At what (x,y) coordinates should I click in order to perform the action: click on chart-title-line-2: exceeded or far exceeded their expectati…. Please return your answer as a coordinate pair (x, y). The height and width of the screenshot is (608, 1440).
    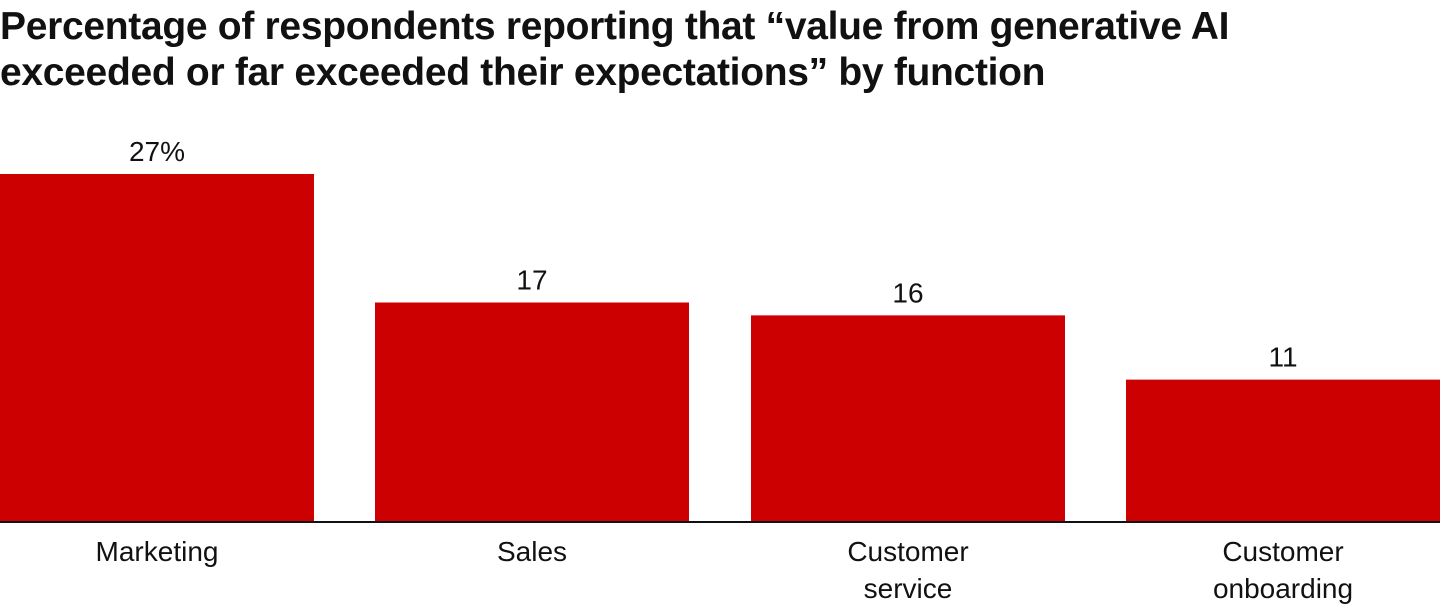
    Looking at the image, I should click on (523, 72).